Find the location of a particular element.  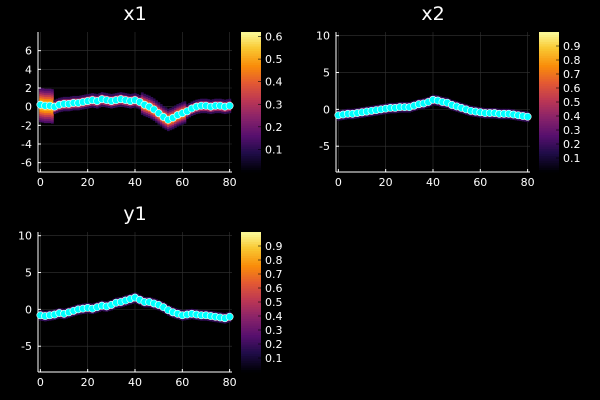

subplot-title: x1 is located at coordinates (134, 14).